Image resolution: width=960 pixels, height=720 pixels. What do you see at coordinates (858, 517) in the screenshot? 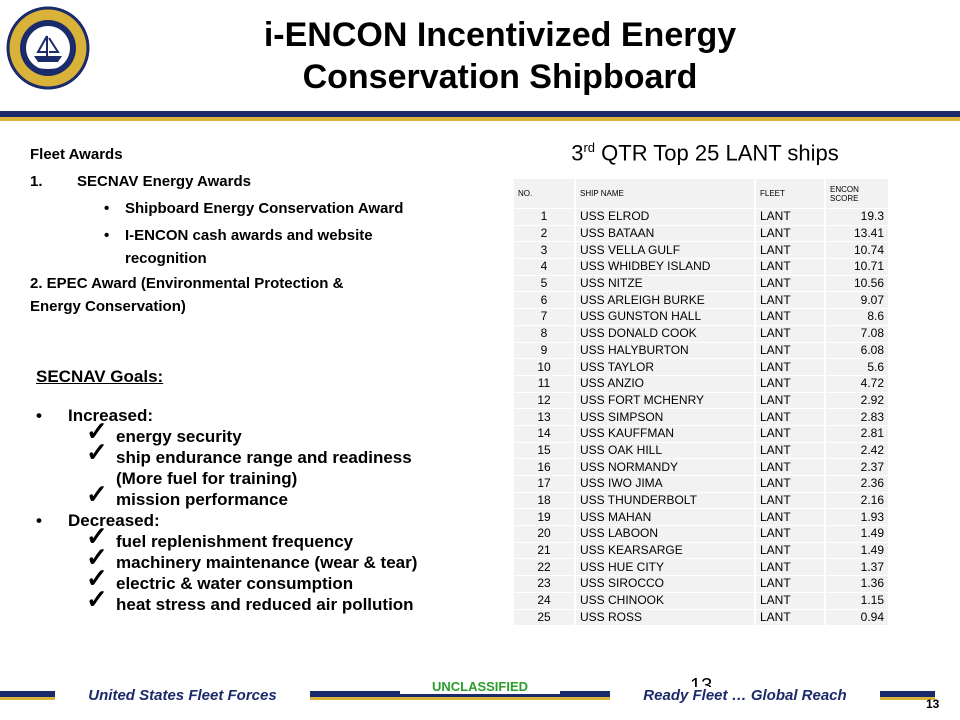
I see `cell-score: 1.93` at bounding box center [858, 517].